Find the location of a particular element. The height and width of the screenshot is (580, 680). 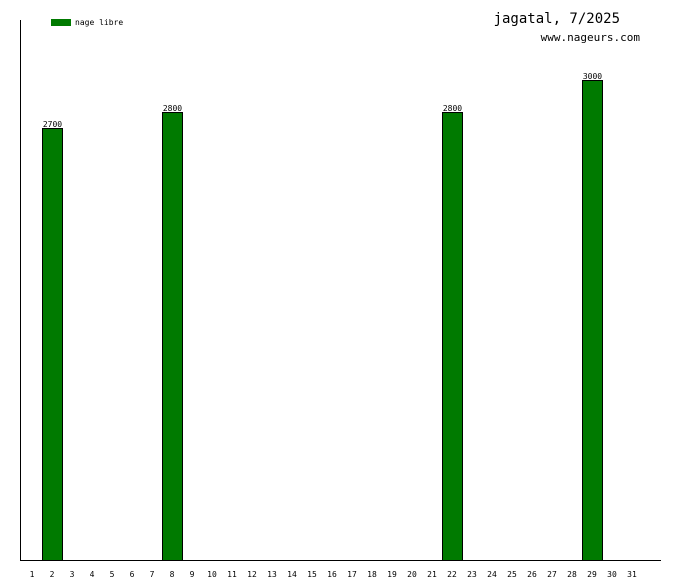

x-tick-label: 18 is located at coordinates (372, 574).